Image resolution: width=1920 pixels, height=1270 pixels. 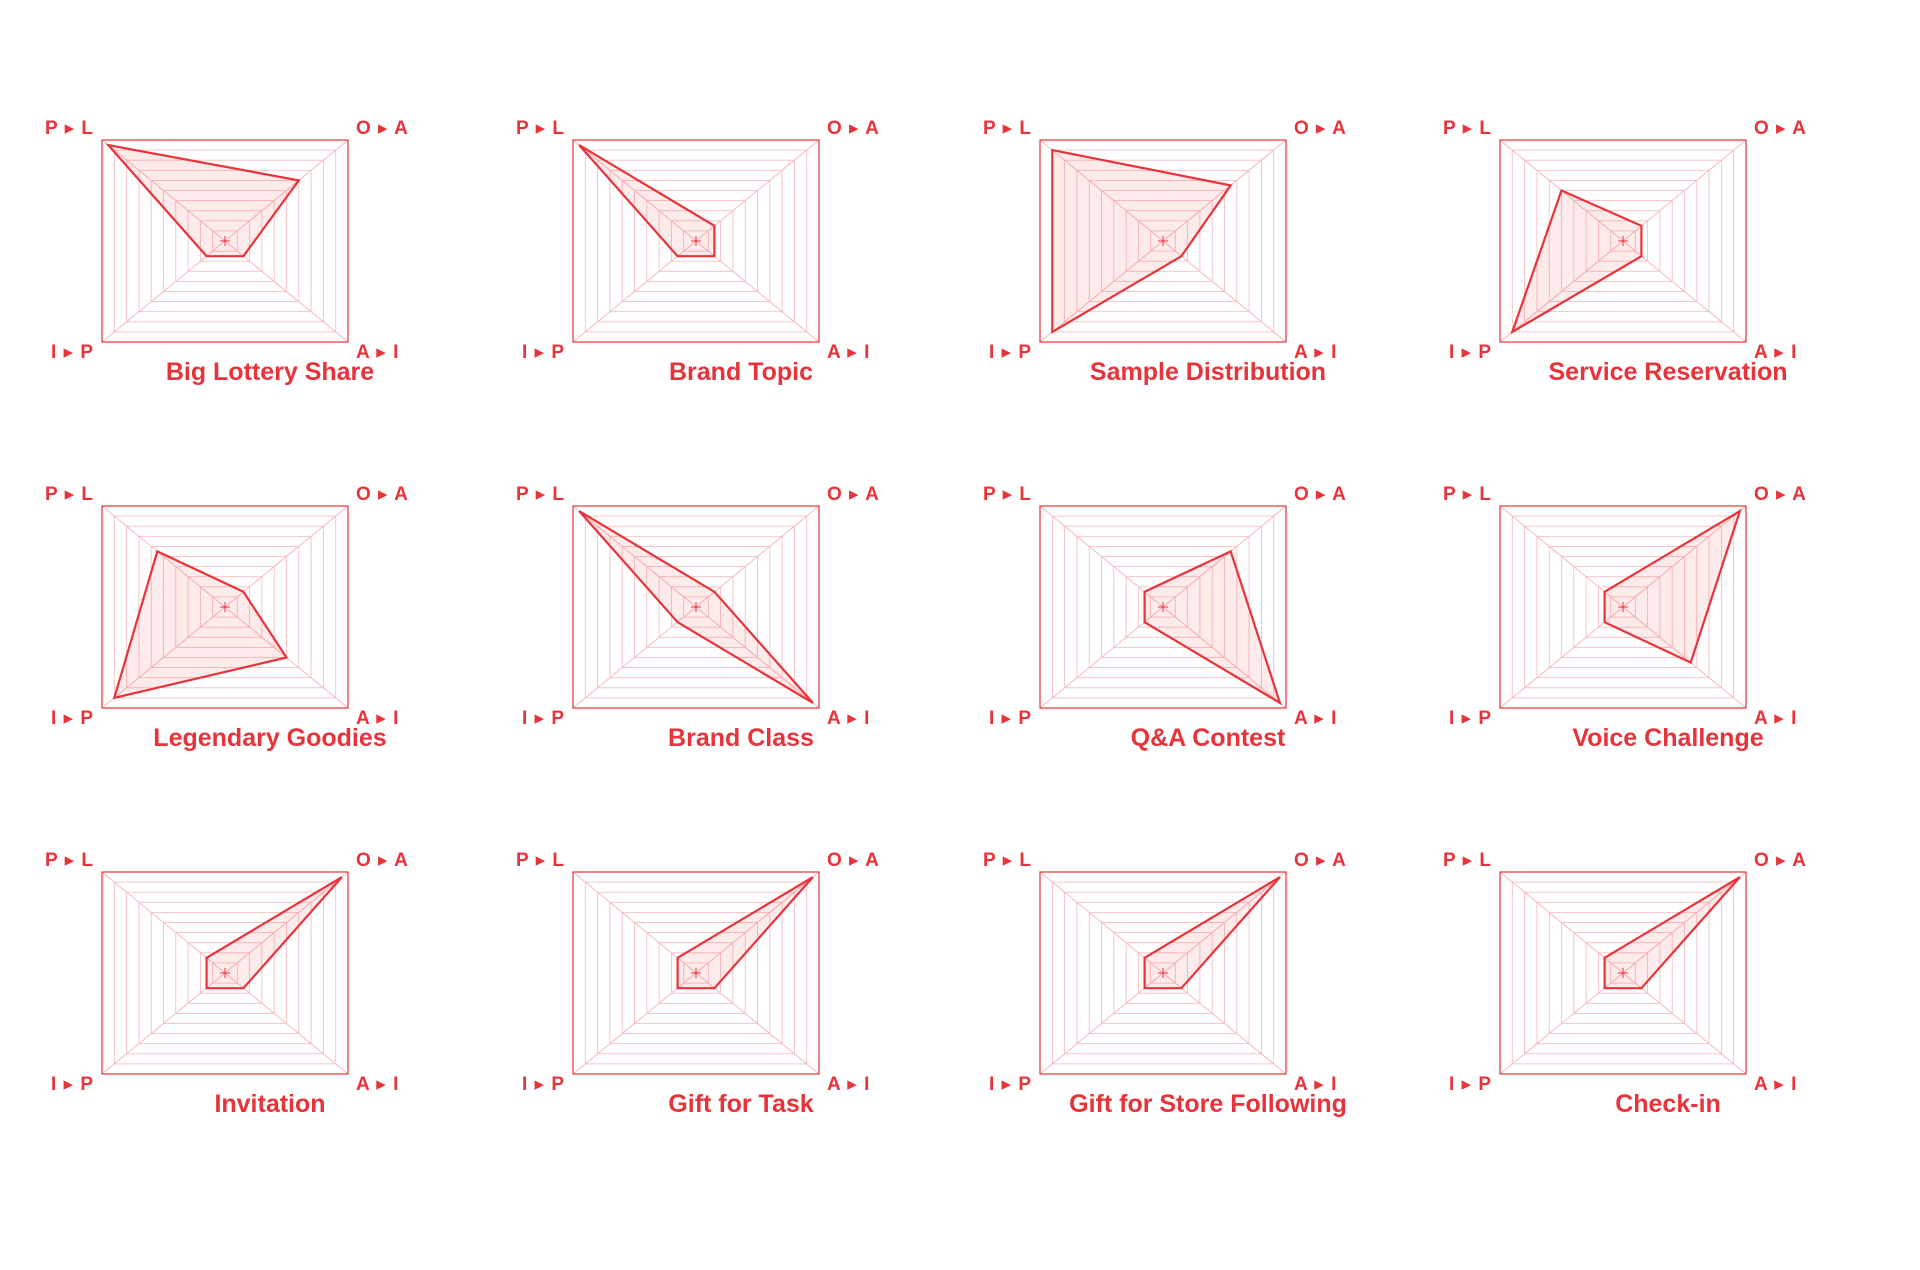 I want to click on chart-title: Service Reservation, so click(x=1668, y=372).